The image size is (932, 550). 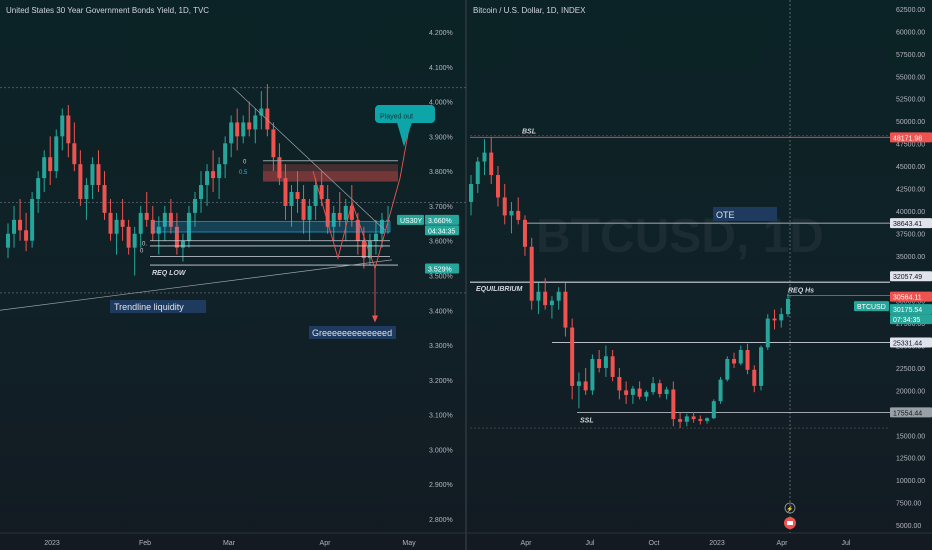 I want to click on watermark: BTCUSD, 1D, so click(x=680, y=236).